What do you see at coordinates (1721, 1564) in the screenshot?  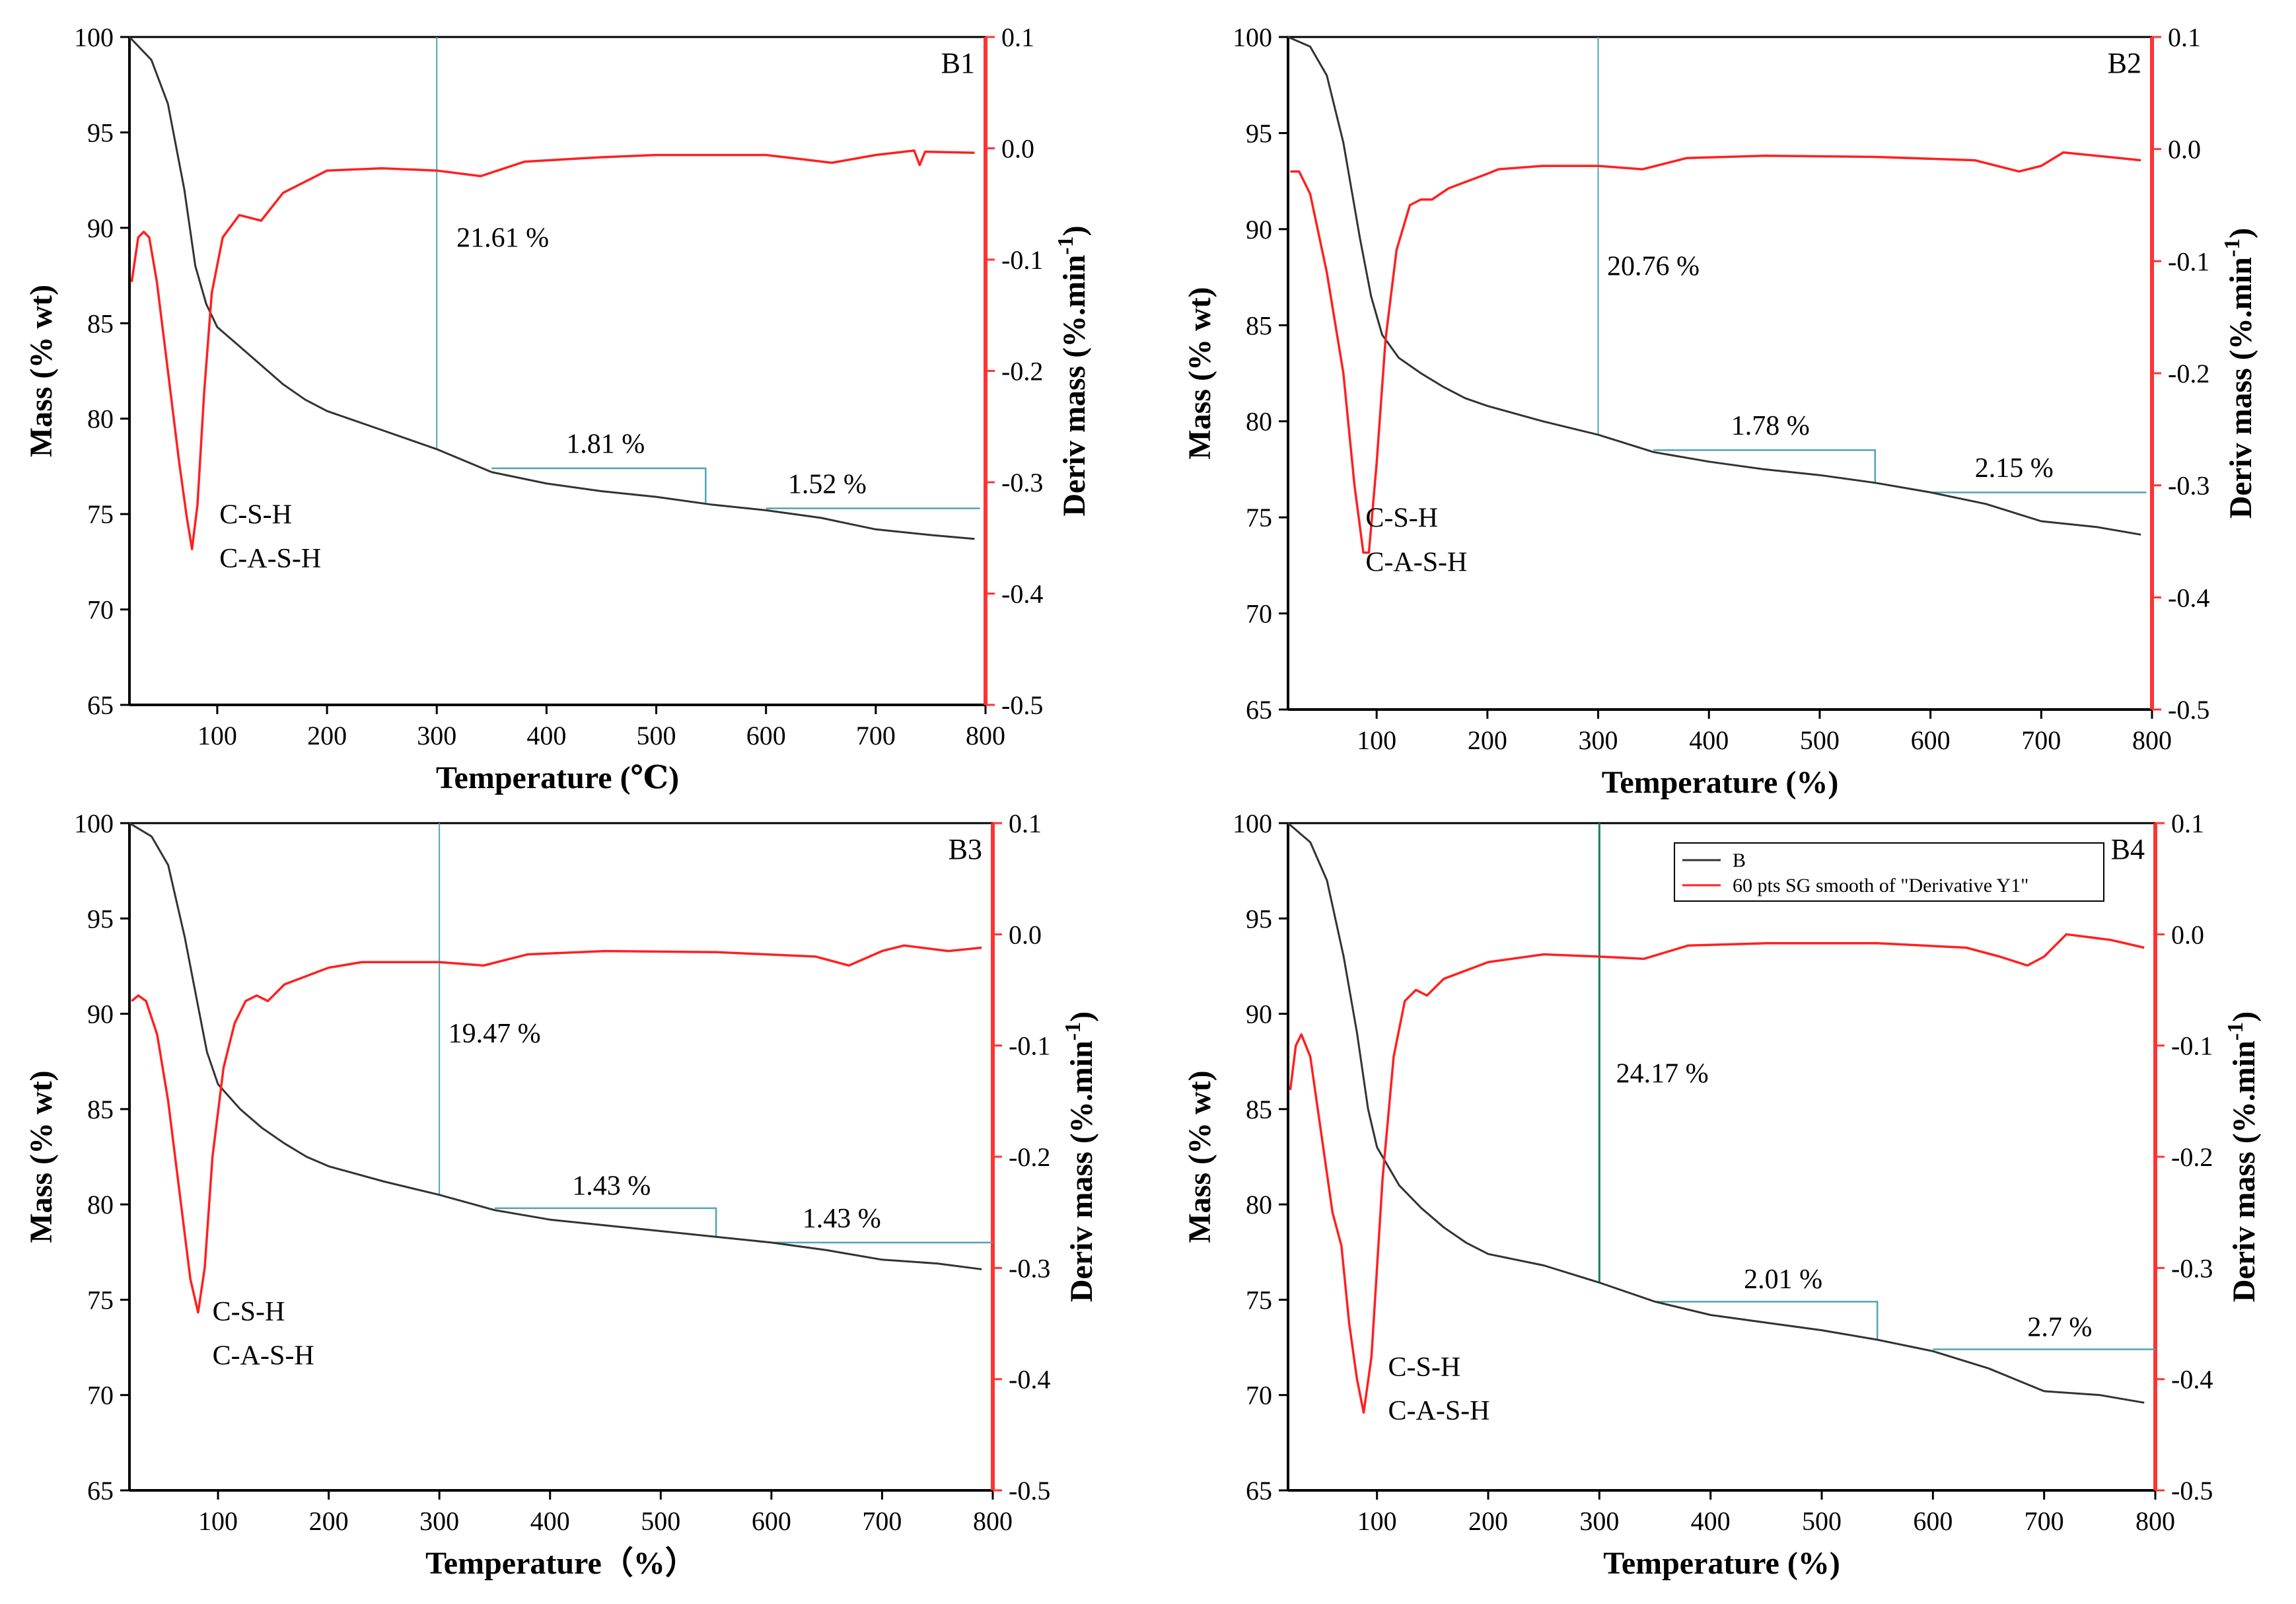 I see `x-axis-label: Temperature (%)` at bounding box center [1721, 1564].